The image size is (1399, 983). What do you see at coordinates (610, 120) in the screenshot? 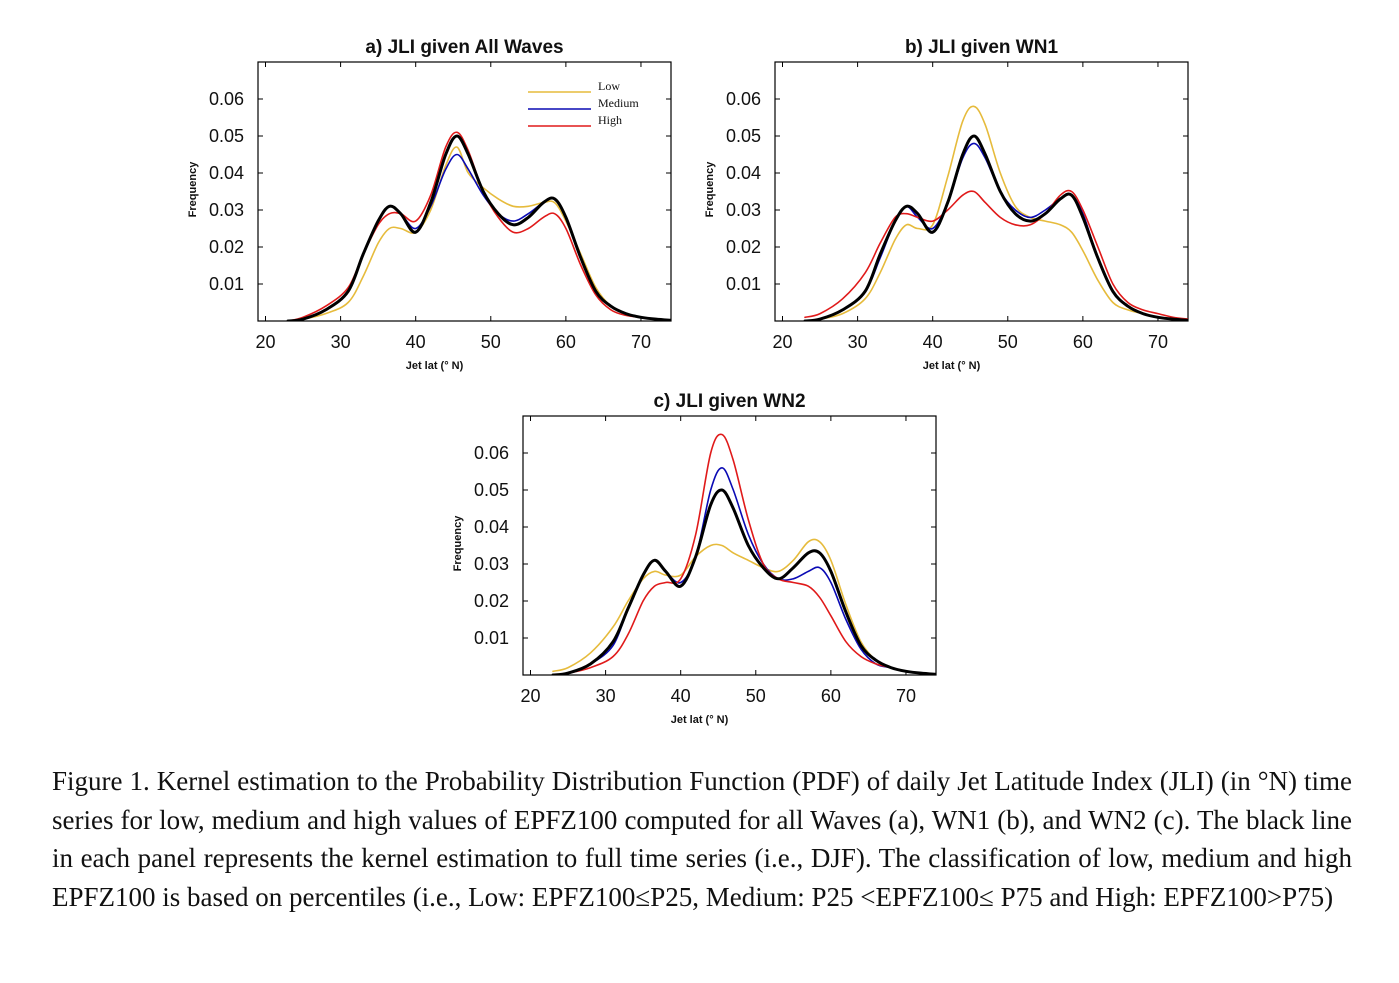
I see `legend-label-high: High` at bounding box center [610, 120].